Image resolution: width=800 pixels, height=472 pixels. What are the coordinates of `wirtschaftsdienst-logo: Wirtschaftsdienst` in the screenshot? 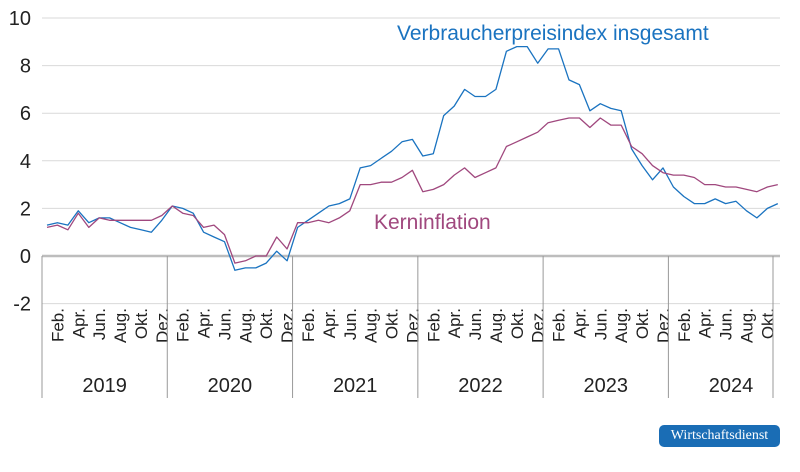 It's located at (719, 436).